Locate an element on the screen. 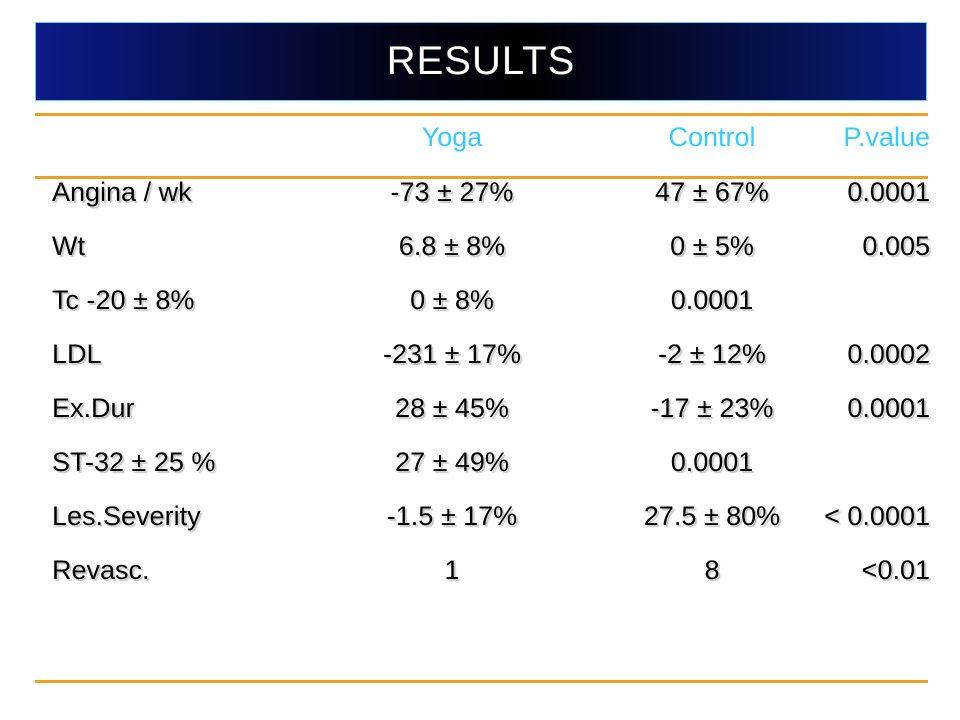 This screenshot has height=720, width=960. title-banner: RESULTS is located at coordinates (481, 61).